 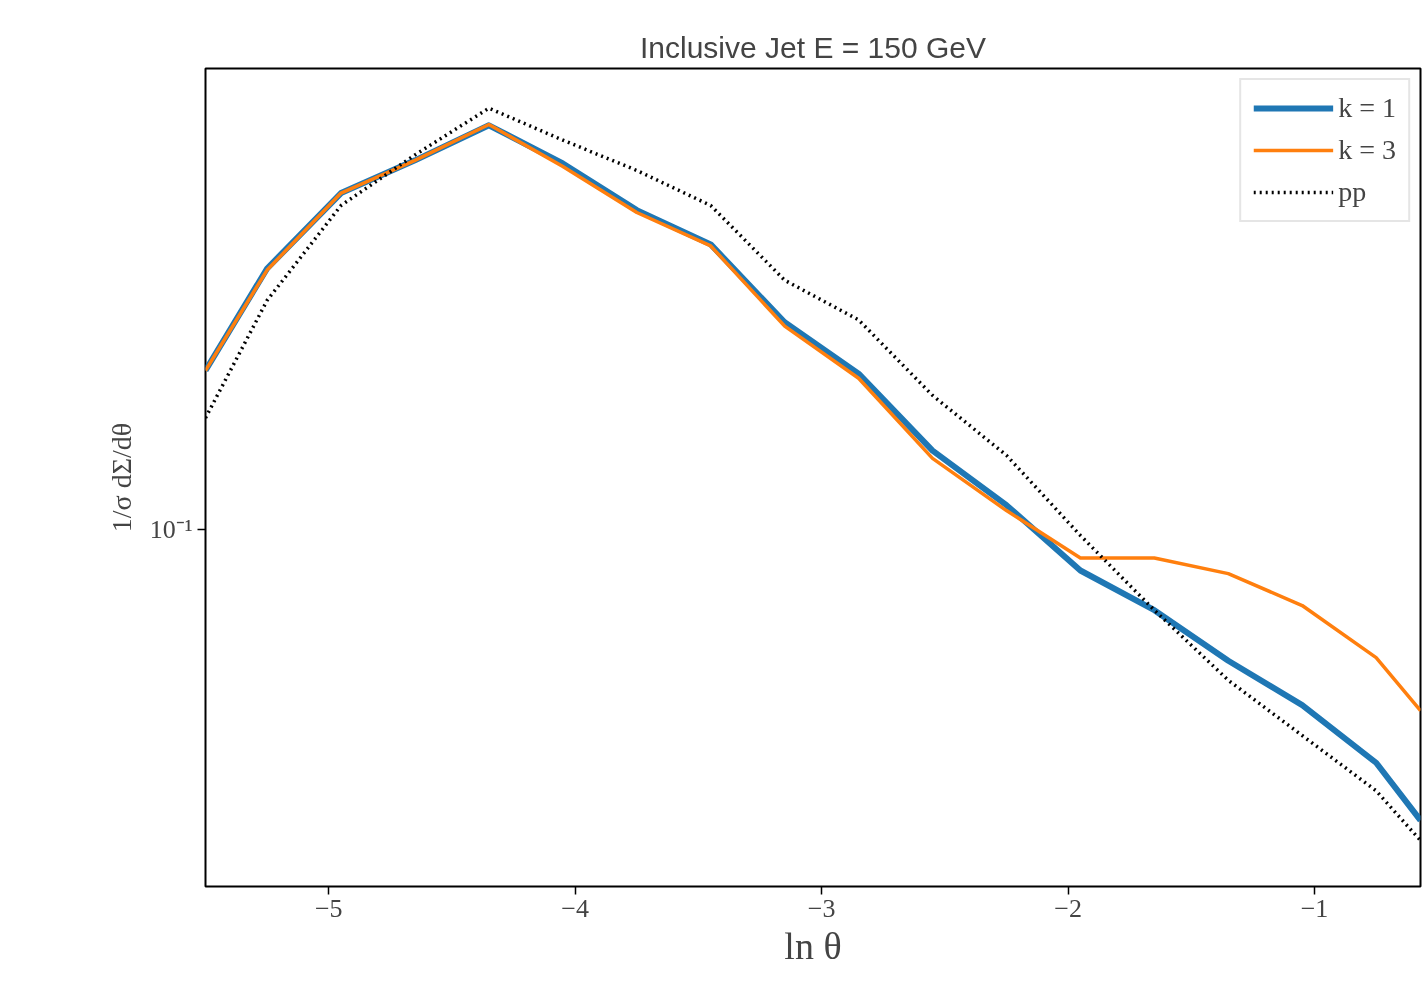 I want to click on legend-label: k = 1, so click(x=1367, y=108).